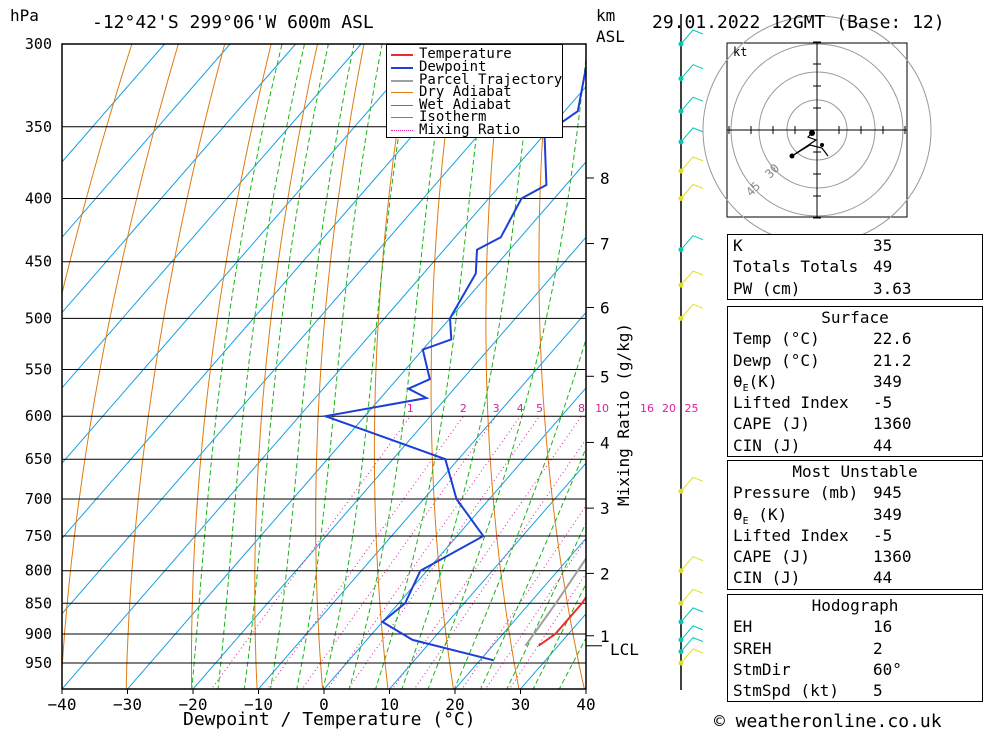 This screenshot has width=1000, height=733. I want to click on mixing-ratio-label: 1, so click(410, 408).